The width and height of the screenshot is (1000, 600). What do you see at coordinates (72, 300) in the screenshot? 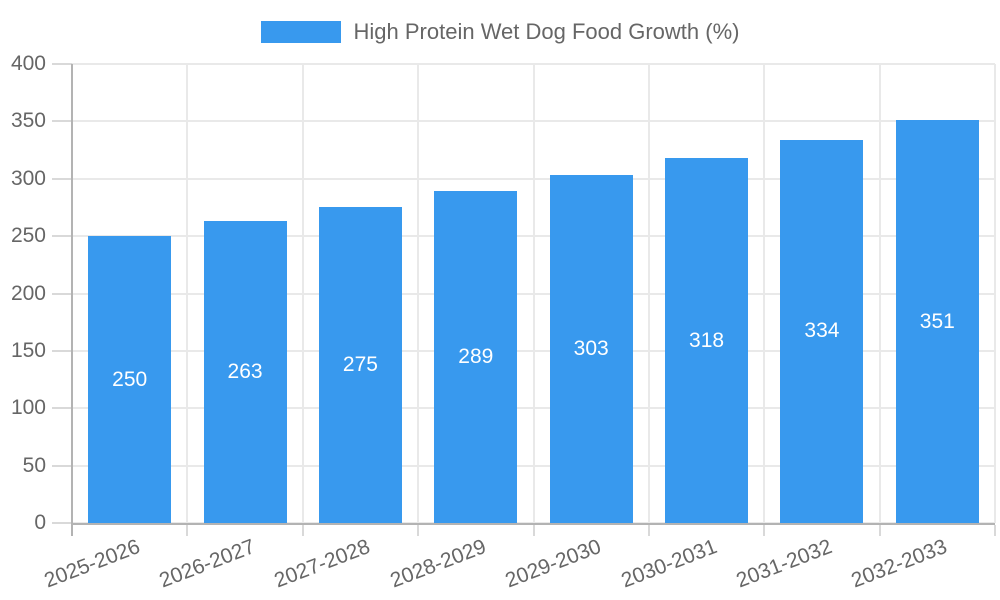
I see `y-axis-line` at bounding box center [72, 300].